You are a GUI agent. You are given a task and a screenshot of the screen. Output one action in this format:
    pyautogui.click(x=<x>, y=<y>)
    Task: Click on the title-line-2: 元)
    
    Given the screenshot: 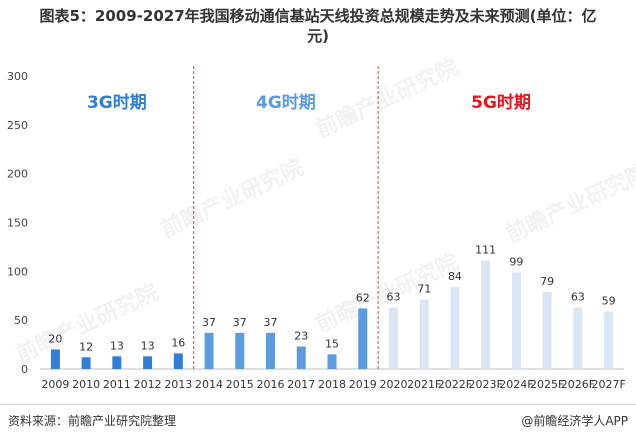 What is the action you would take?
    pyautogui.click(x=318, y=36)
    